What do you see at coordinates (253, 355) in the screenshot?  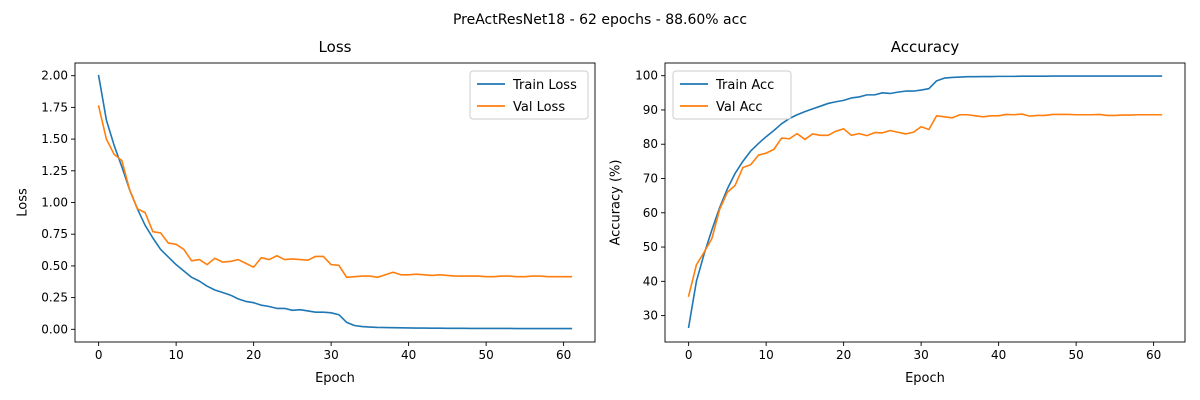 I see `loss-x-tick-label: 20` at bounding box center [253, 355].